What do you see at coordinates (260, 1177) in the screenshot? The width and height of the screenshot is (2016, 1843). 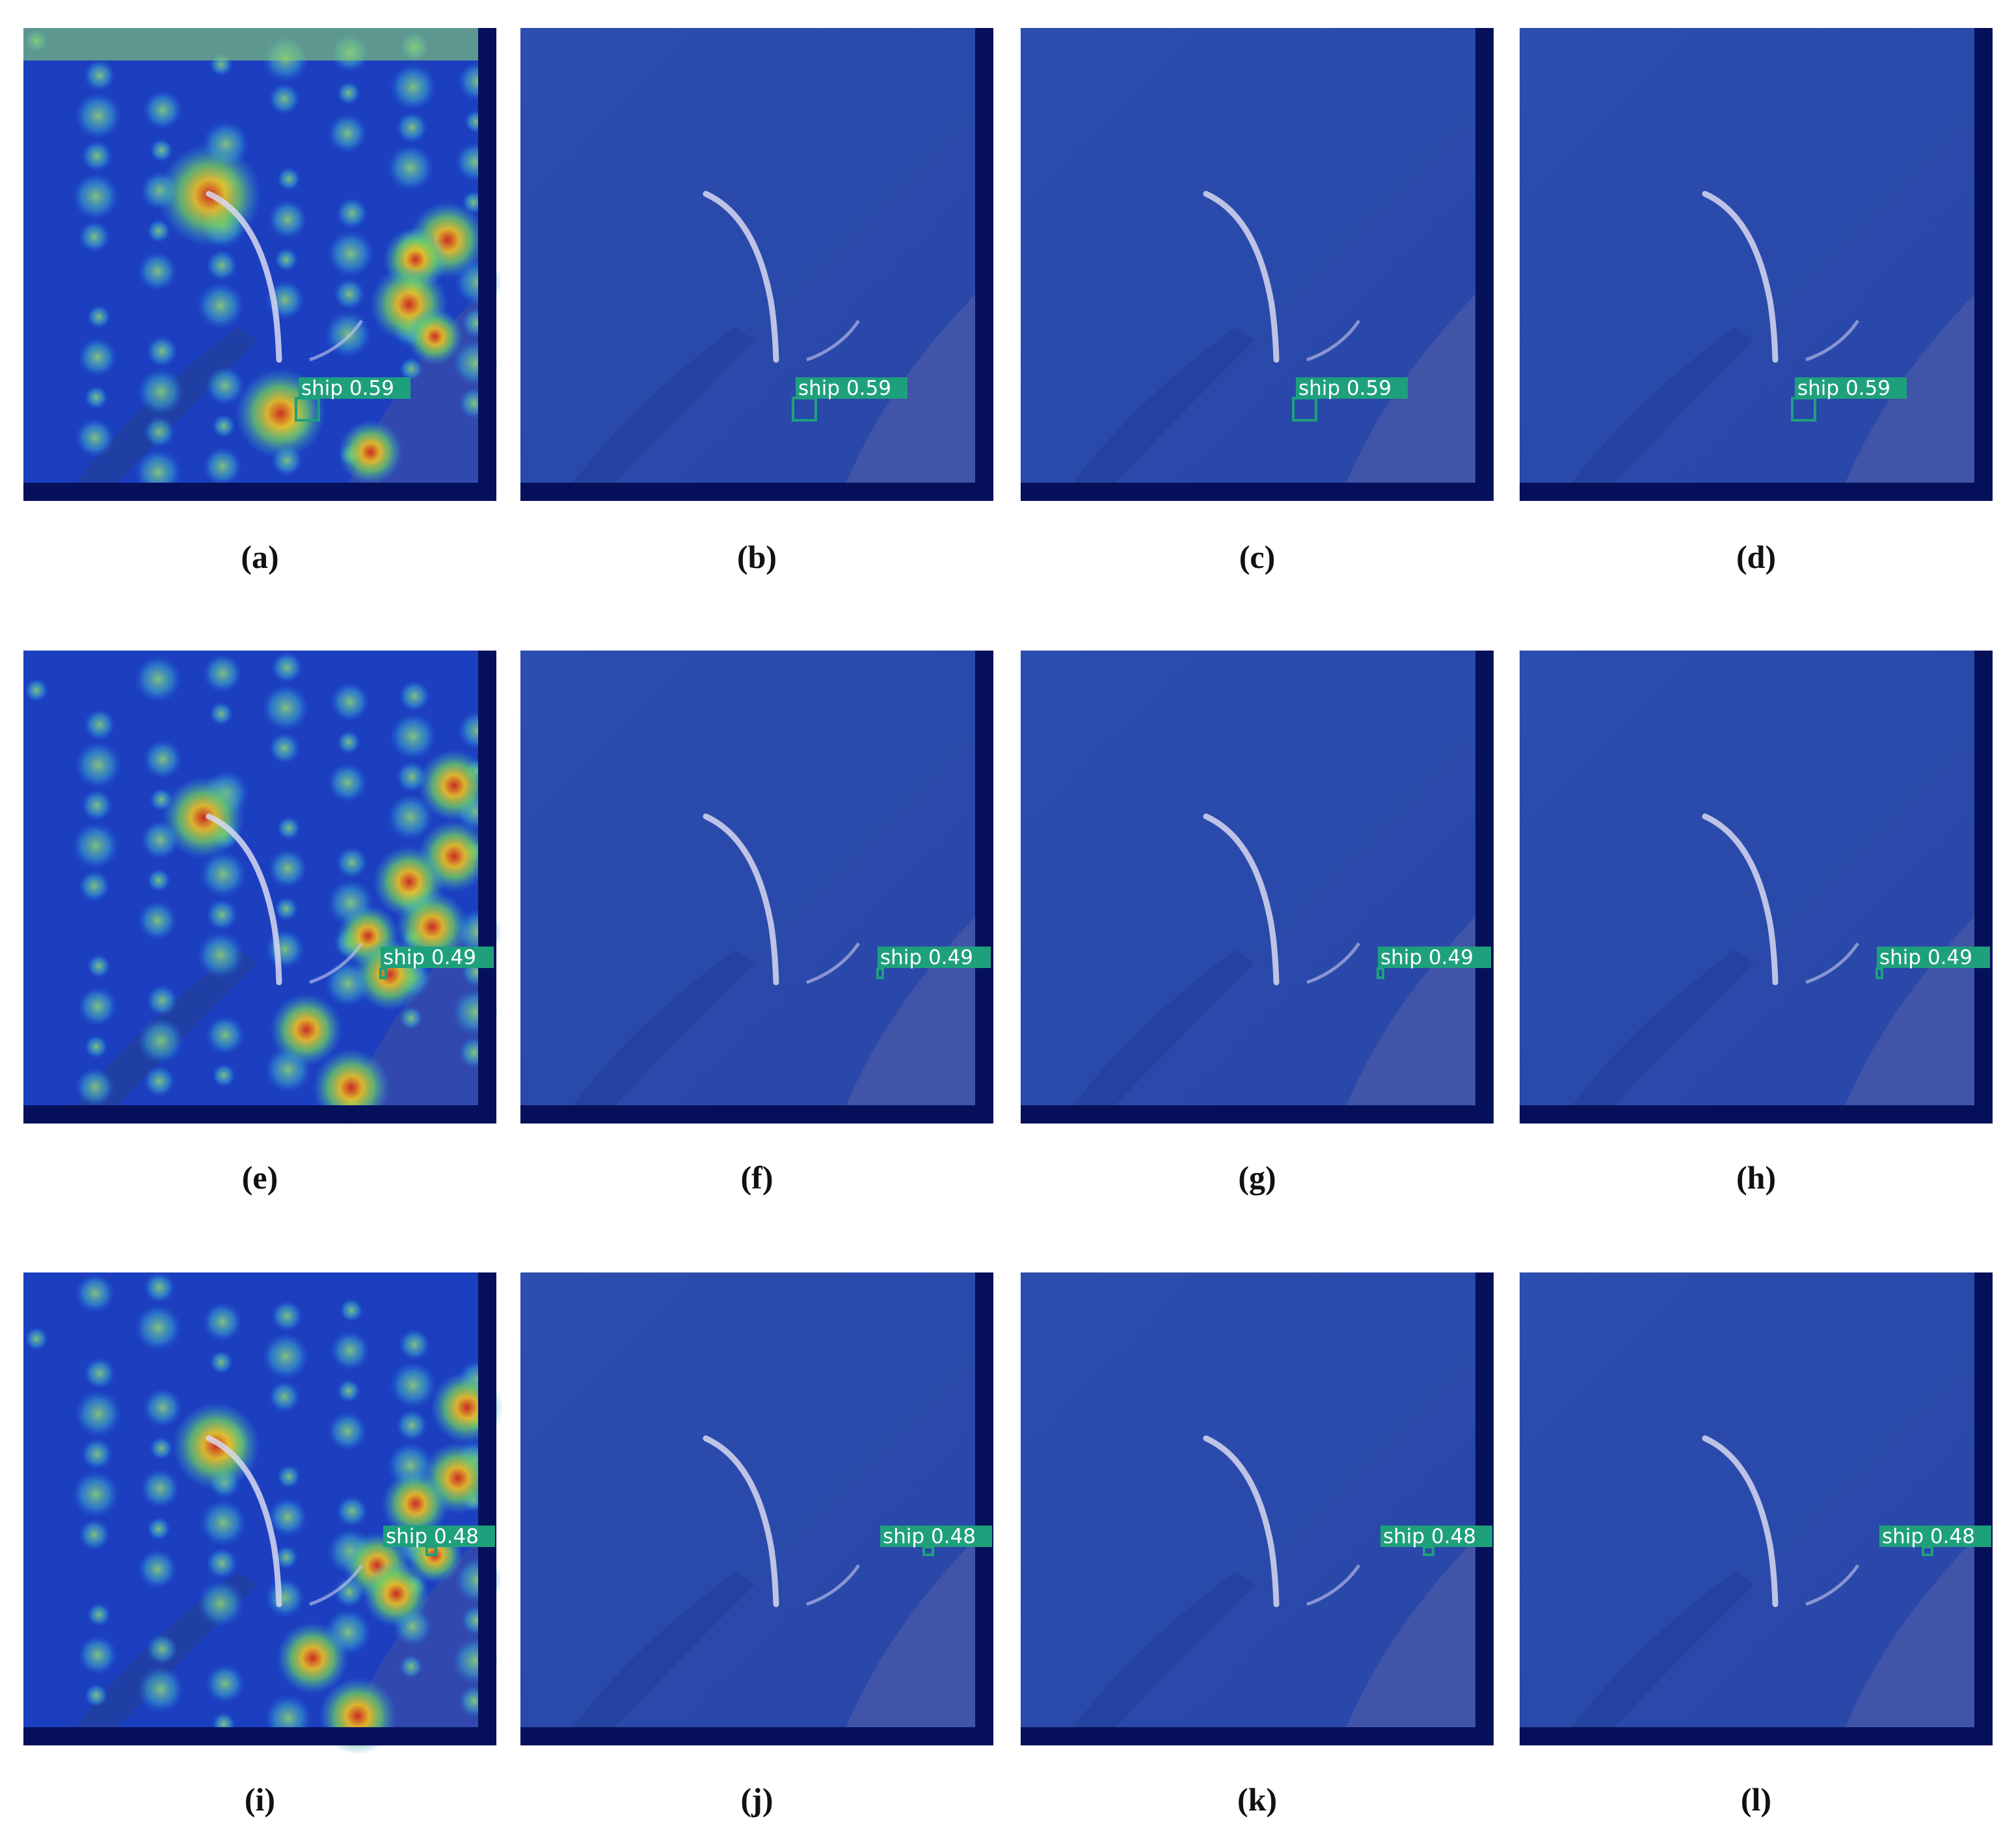 I see `panel-label: (e)` at bounding box center [260, 1177].